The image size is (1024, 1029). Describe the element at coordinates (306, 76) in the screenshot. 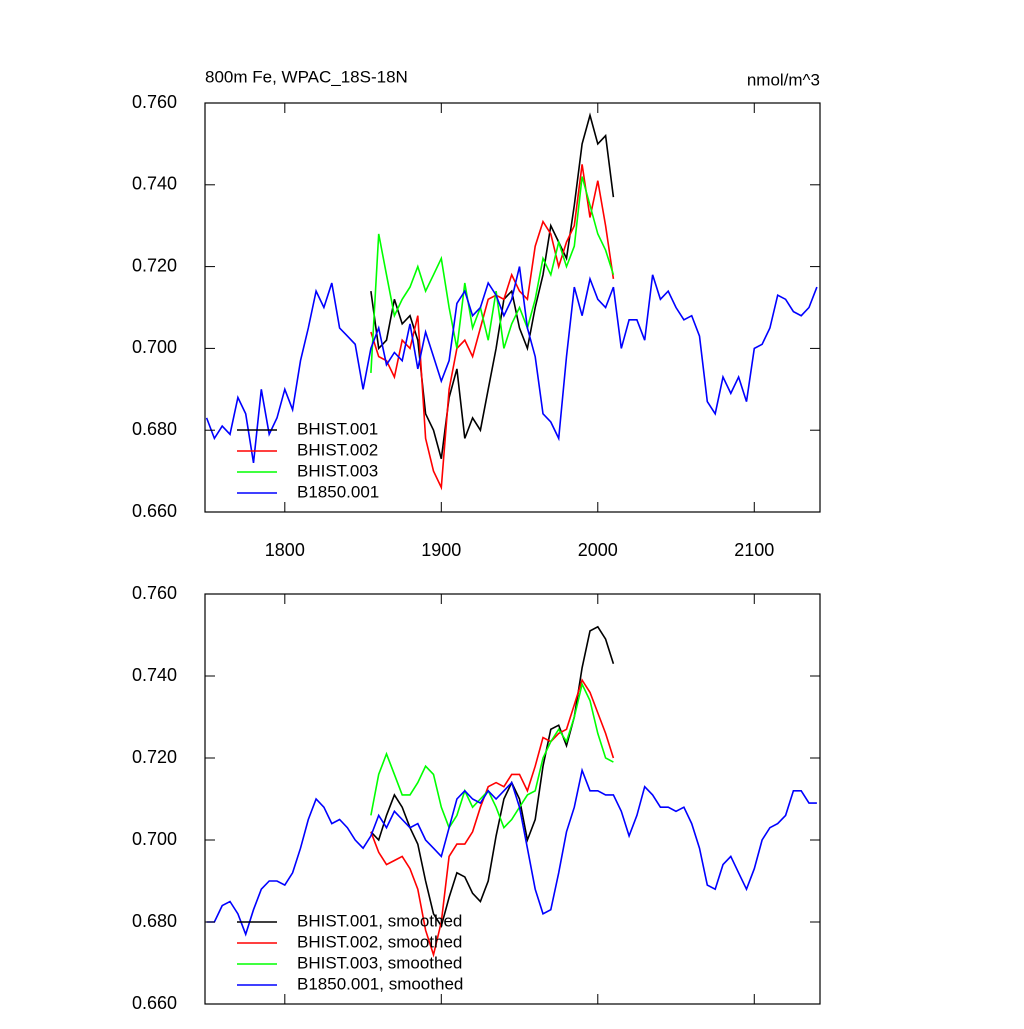

I see `chart-title: 800m Fe, WPAC_18S-18N` at that location.